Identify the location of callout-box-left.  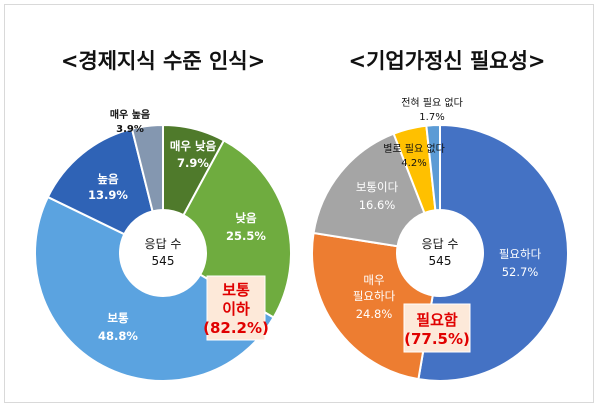
(236, 308).